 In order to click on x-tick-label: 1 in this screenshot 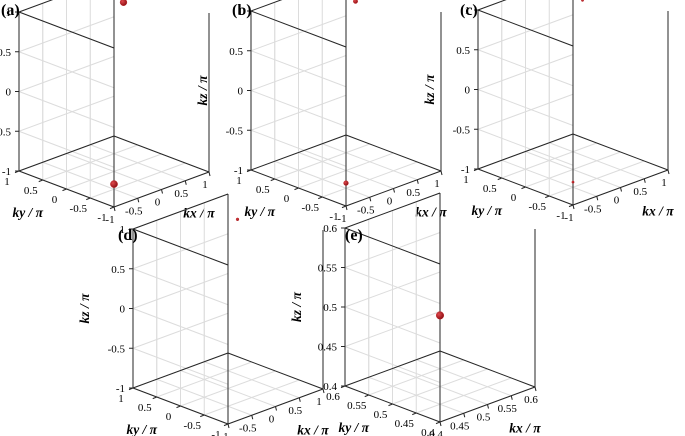, I will do `click(664, 183)`.